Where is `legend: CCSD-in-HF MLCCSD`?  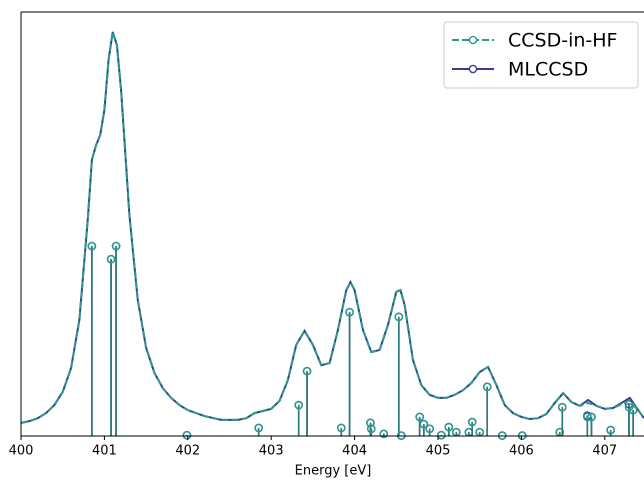
legend: CCSD-in-HF MLCCSD is located at coordinates (541, 55).